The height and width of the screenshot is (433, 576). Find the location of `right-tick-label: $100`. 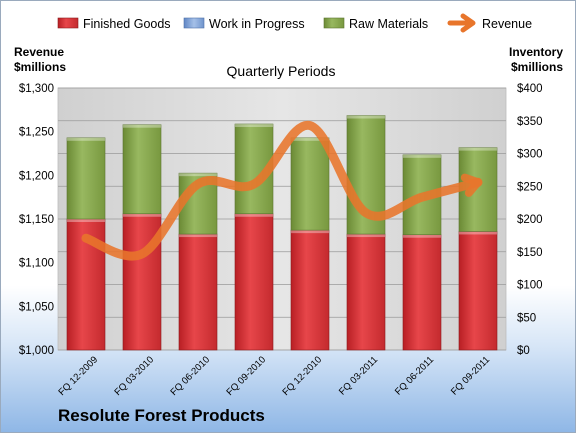

right-tick-label: $100 is located at coordinates (530, 286).